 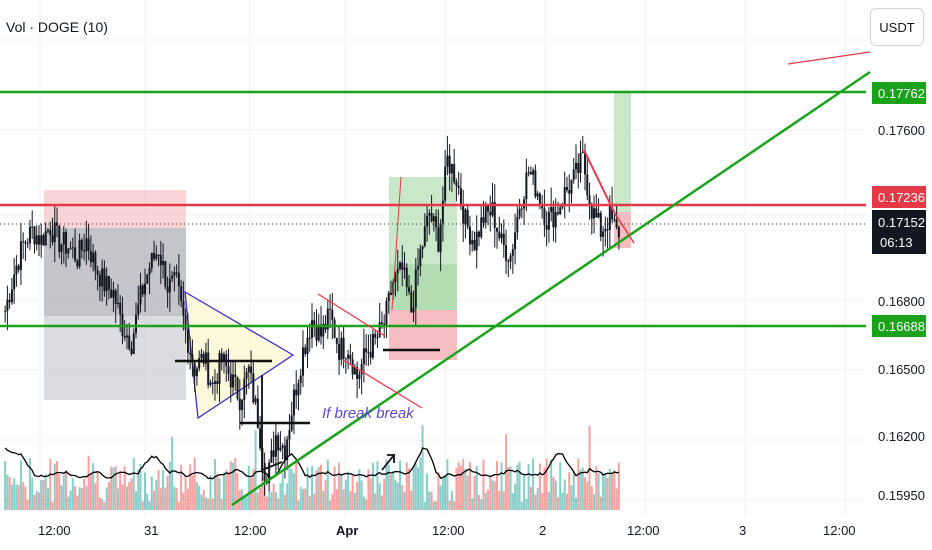 What do you see at coordinates (272, 423) in the screenshot?
I see `breakdown-arrow` at bounding box center [272, 423].